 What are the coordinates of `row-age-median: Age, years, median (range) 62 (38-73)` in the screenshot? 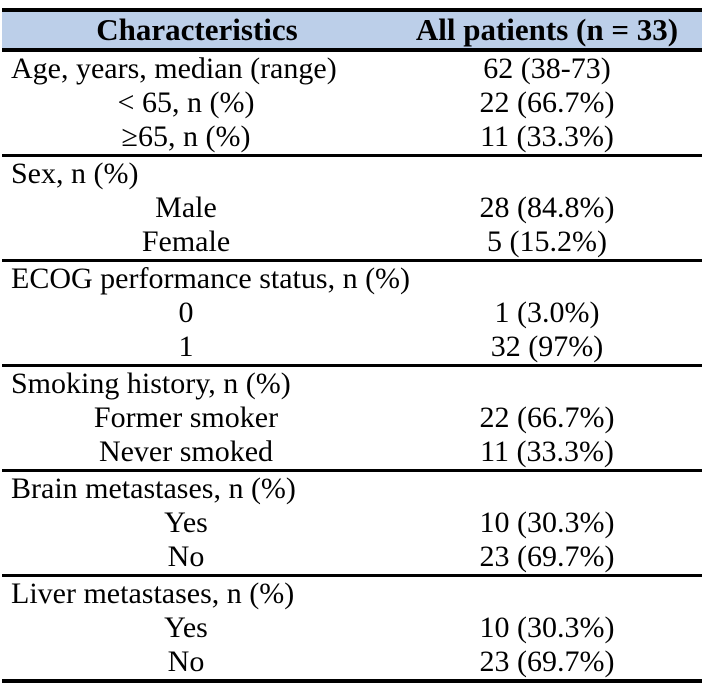 It's located at (352, 68).